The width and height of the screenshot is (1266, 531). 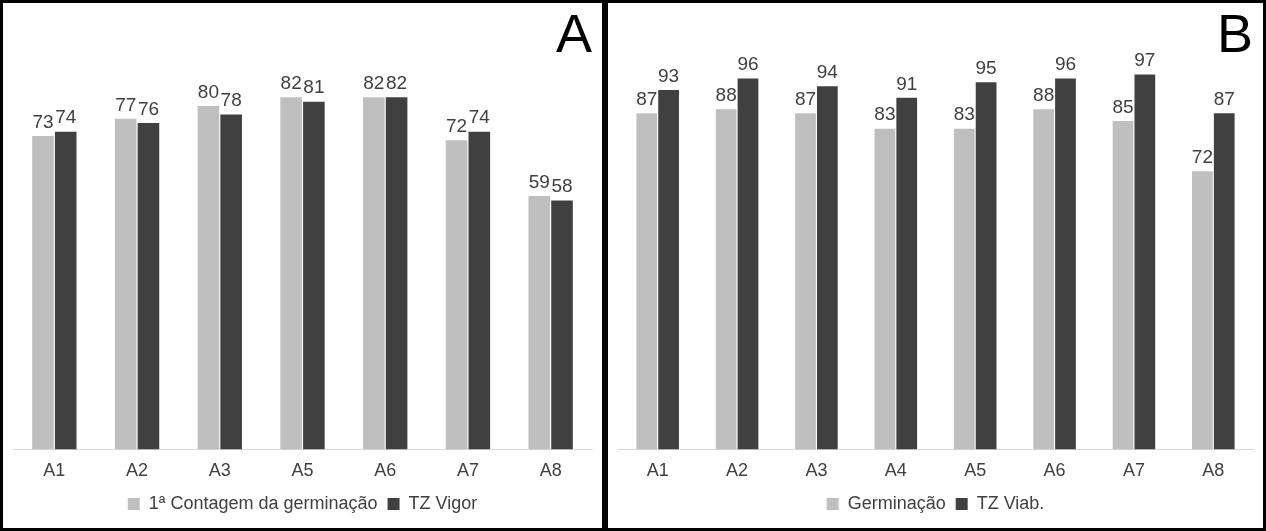 What do you see at coordinates (126, 104) in the screenshot?
I see `data-label: 77` at bounding box center [126, 104].